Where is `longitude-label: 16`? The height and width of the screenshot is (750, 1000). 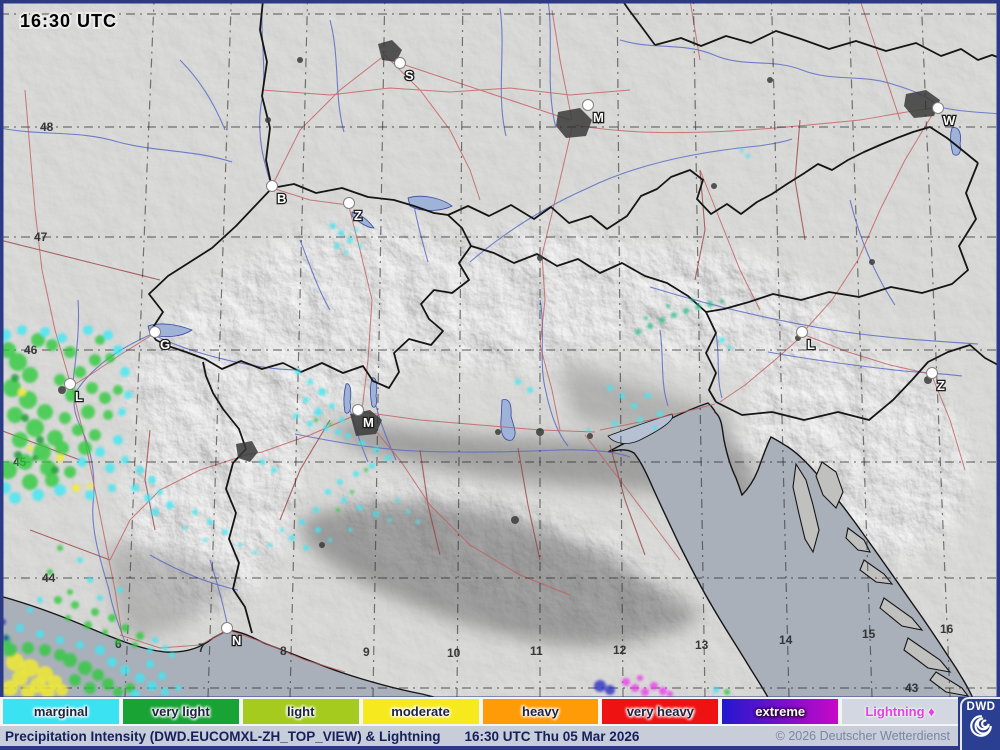 longitude-label: 16 is located at coordinates (947, 629).